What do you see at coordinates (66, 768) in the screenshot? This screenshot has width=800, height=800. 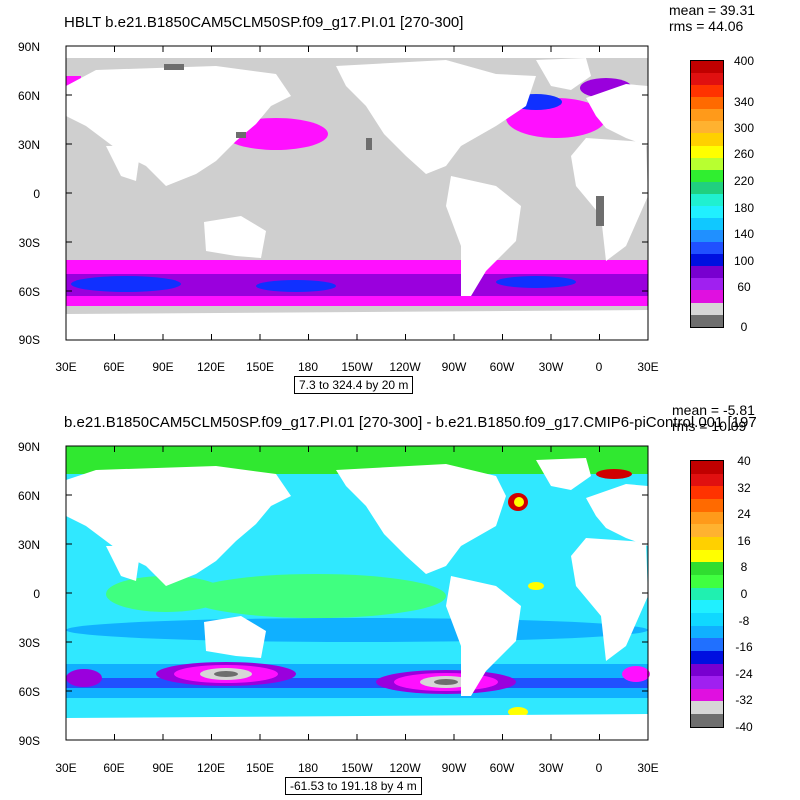 I see `panel2-lon-label-30e: 30E` at bounding box center [66, 768].